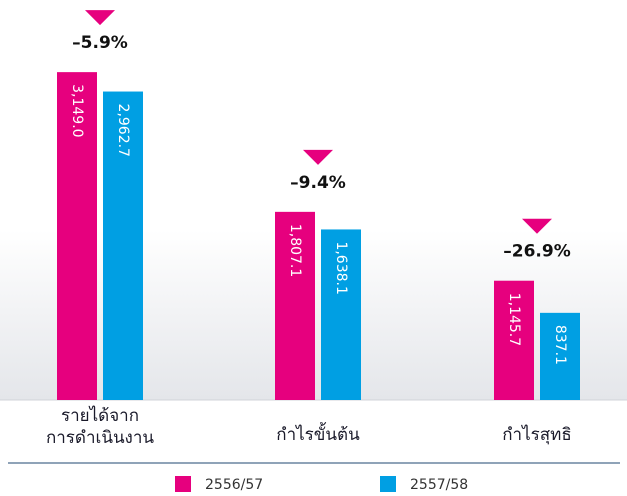 The height and width of the screenshot is (496, 627). I want to click on value-label: 1,638.1, so click(341, 267).